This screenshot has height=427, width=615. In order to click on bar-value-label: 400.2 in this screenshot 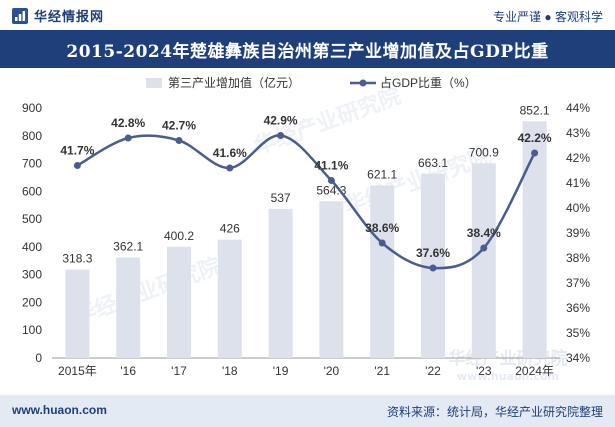, I will do `click(179, 236)`.